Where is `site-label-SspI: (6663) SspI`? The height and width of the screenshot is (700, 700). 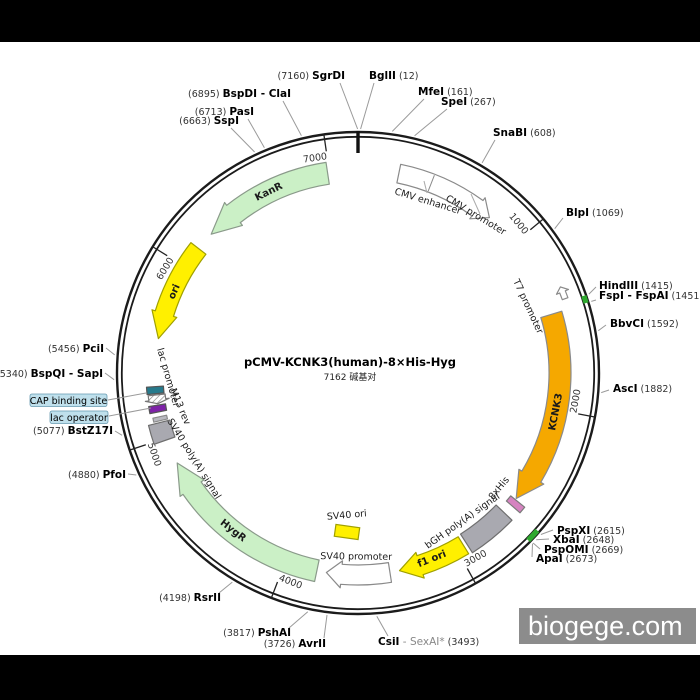
site-label-SspI: (6663) SspI is located at coordinates (209, 121).